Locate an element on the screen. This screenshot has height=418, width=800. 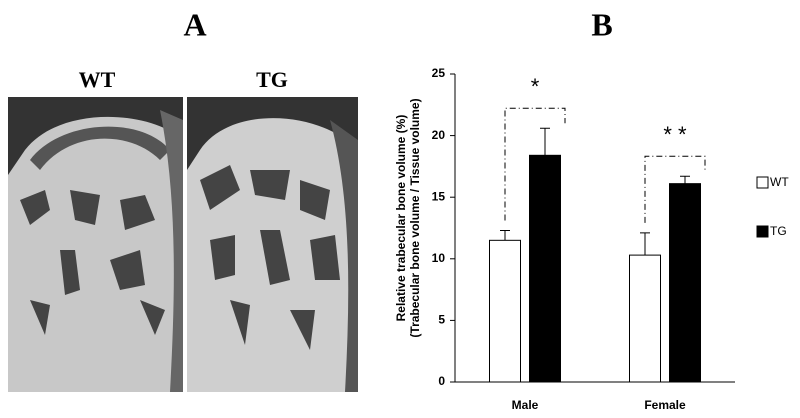
y-tick-label: 5 is located at coordinates (441, 320).